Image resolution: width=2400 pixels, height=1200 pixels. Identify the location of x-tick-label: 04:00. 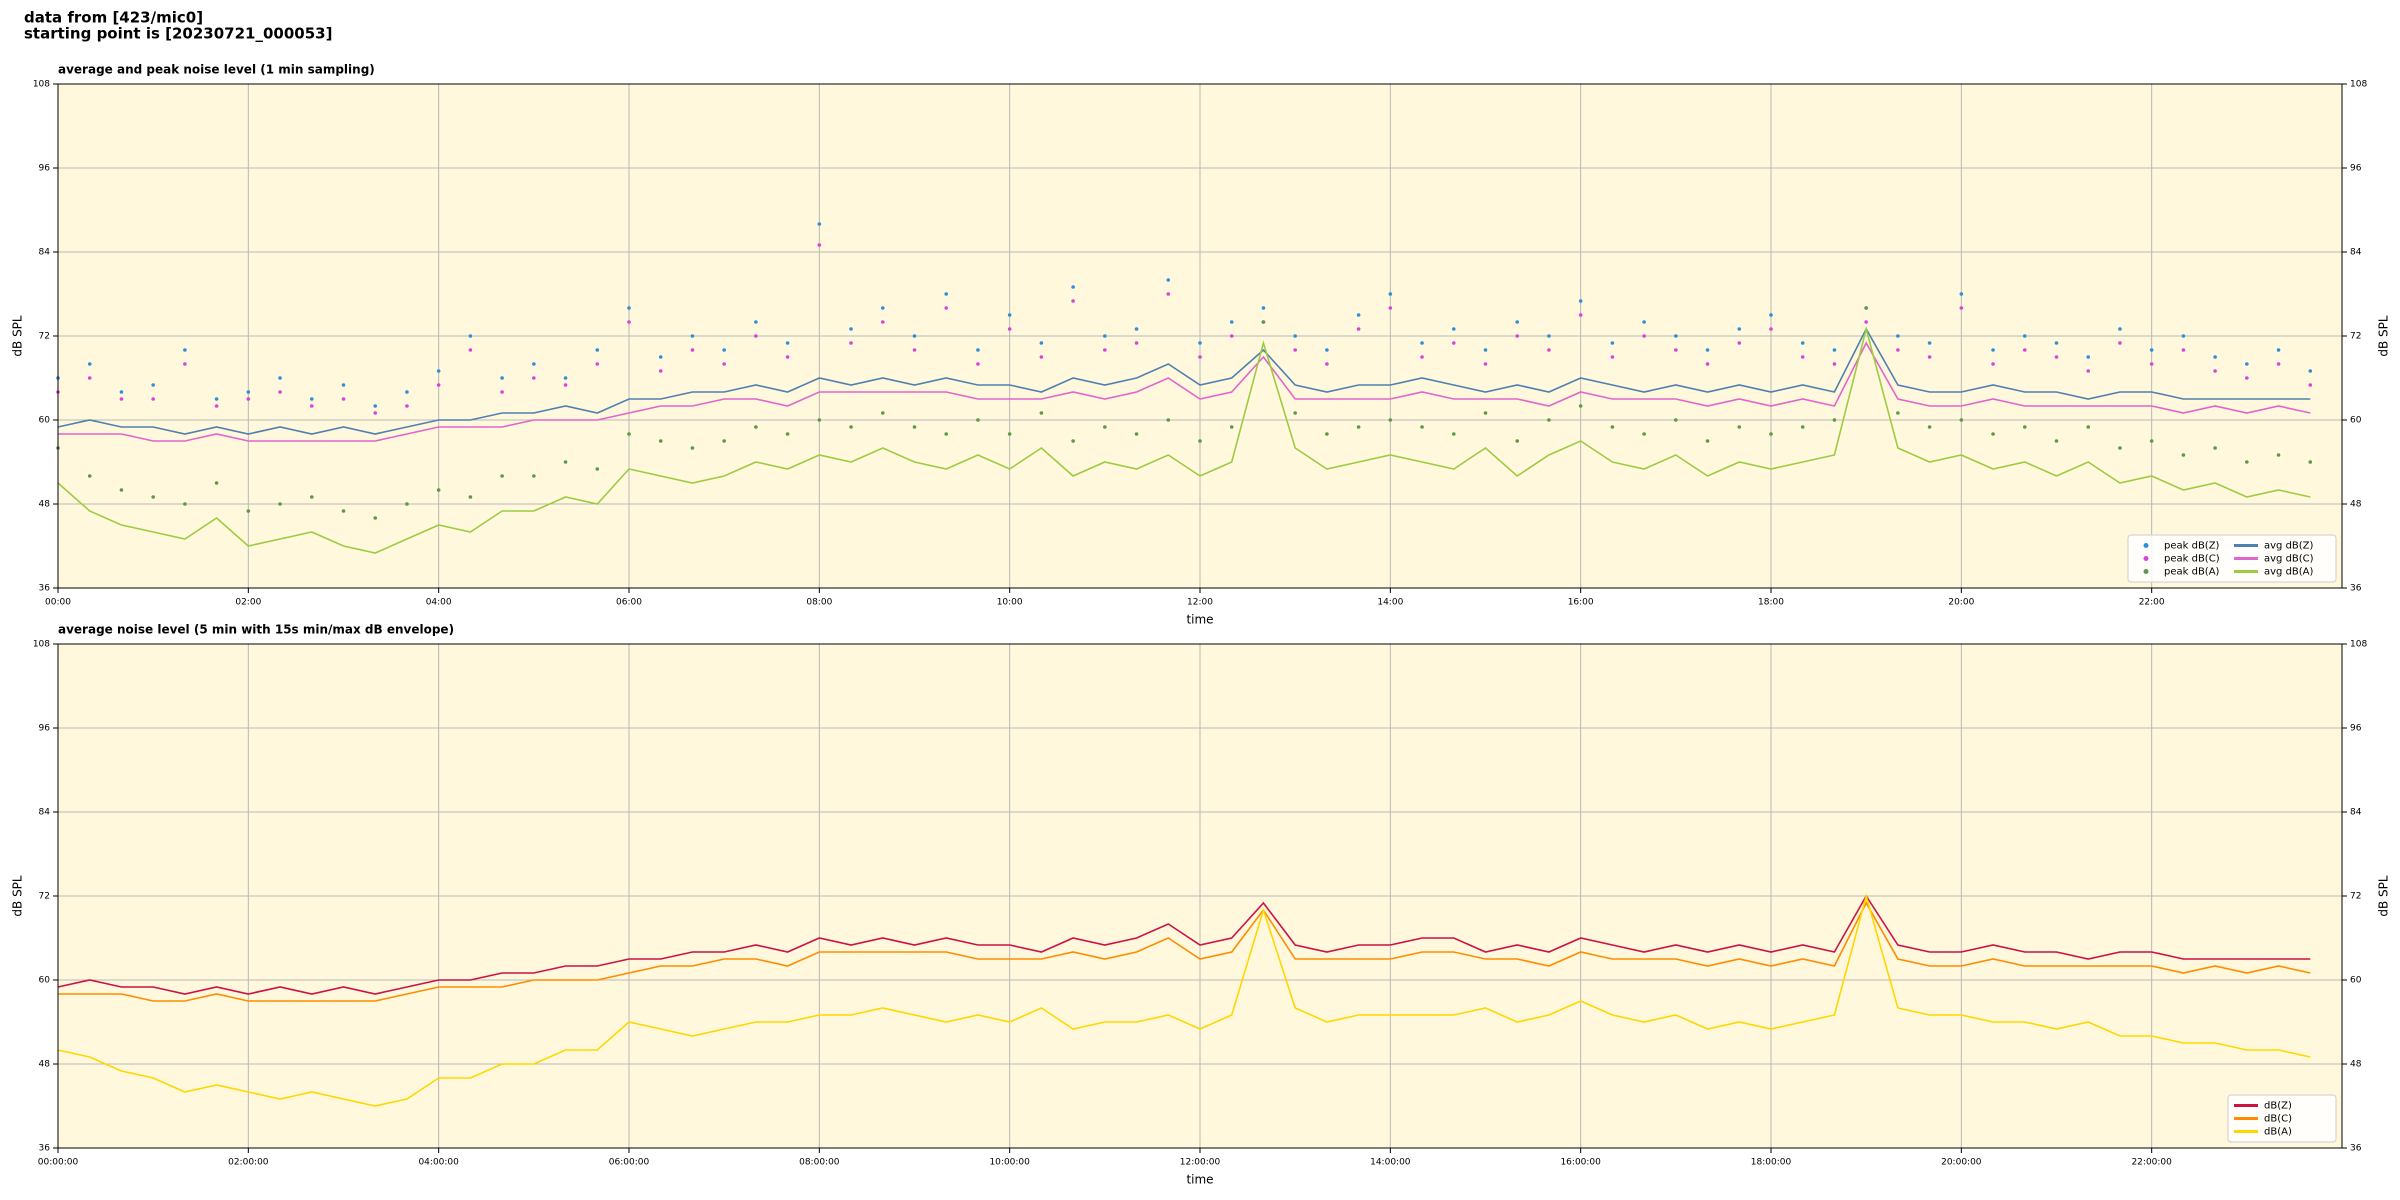
(439, 603).